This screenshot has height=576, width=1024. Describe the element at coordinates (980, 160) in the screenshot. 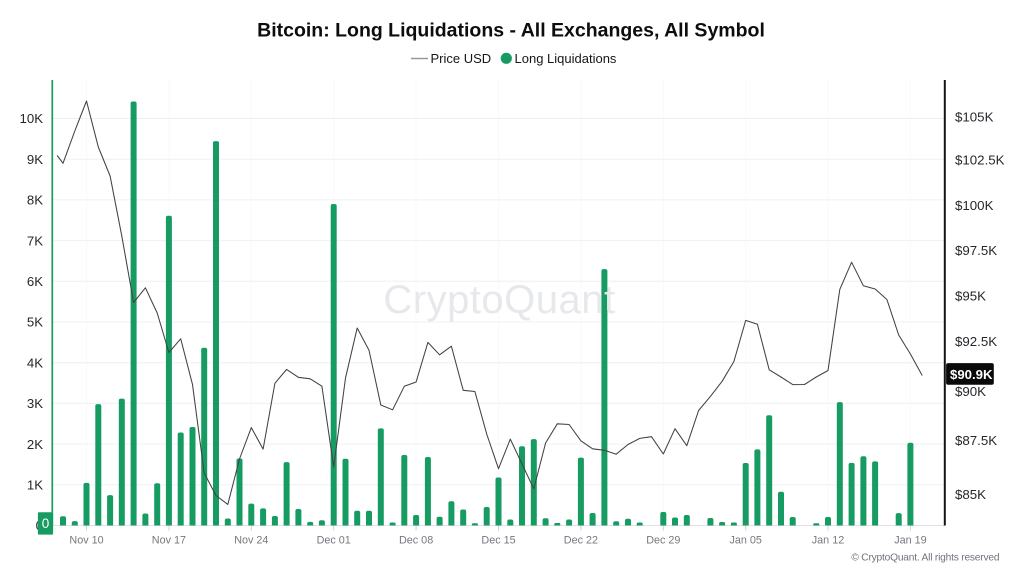

I see `svg-text: $102.5K` at that location.